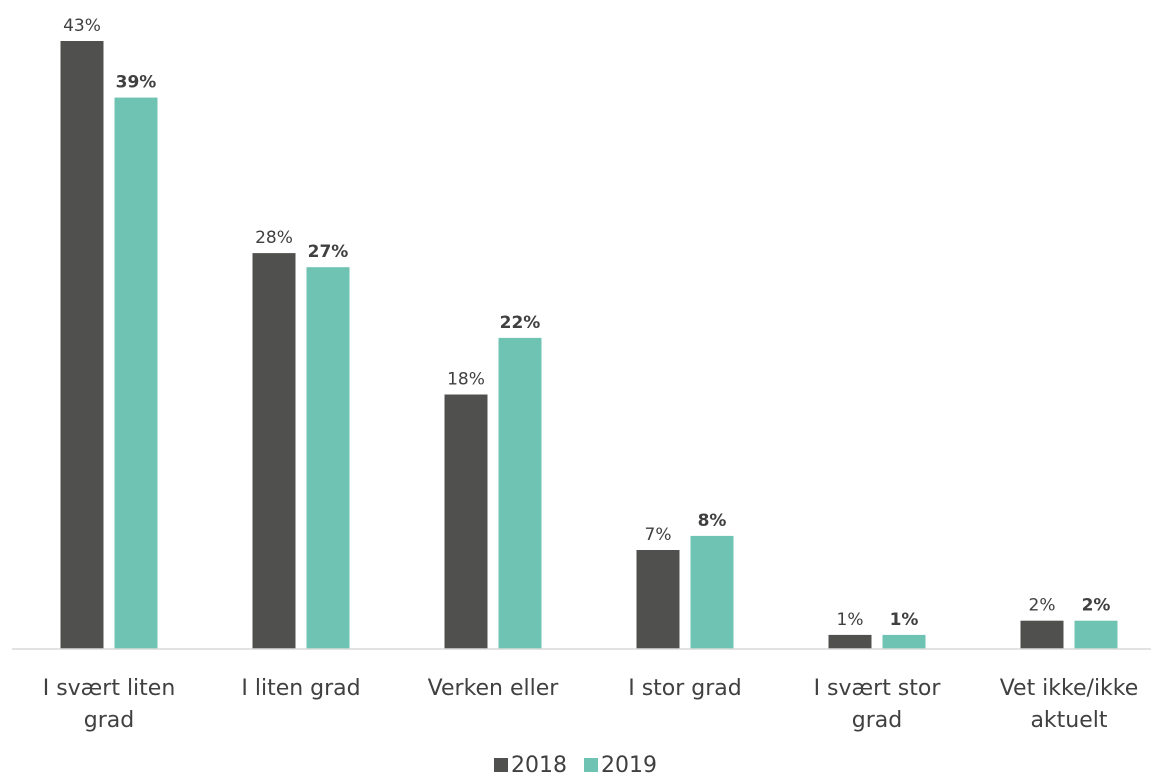 The height and width of the screenshot is (782, 1151). I want to click on category-label-4-line-1: grad, so click(877, 720).